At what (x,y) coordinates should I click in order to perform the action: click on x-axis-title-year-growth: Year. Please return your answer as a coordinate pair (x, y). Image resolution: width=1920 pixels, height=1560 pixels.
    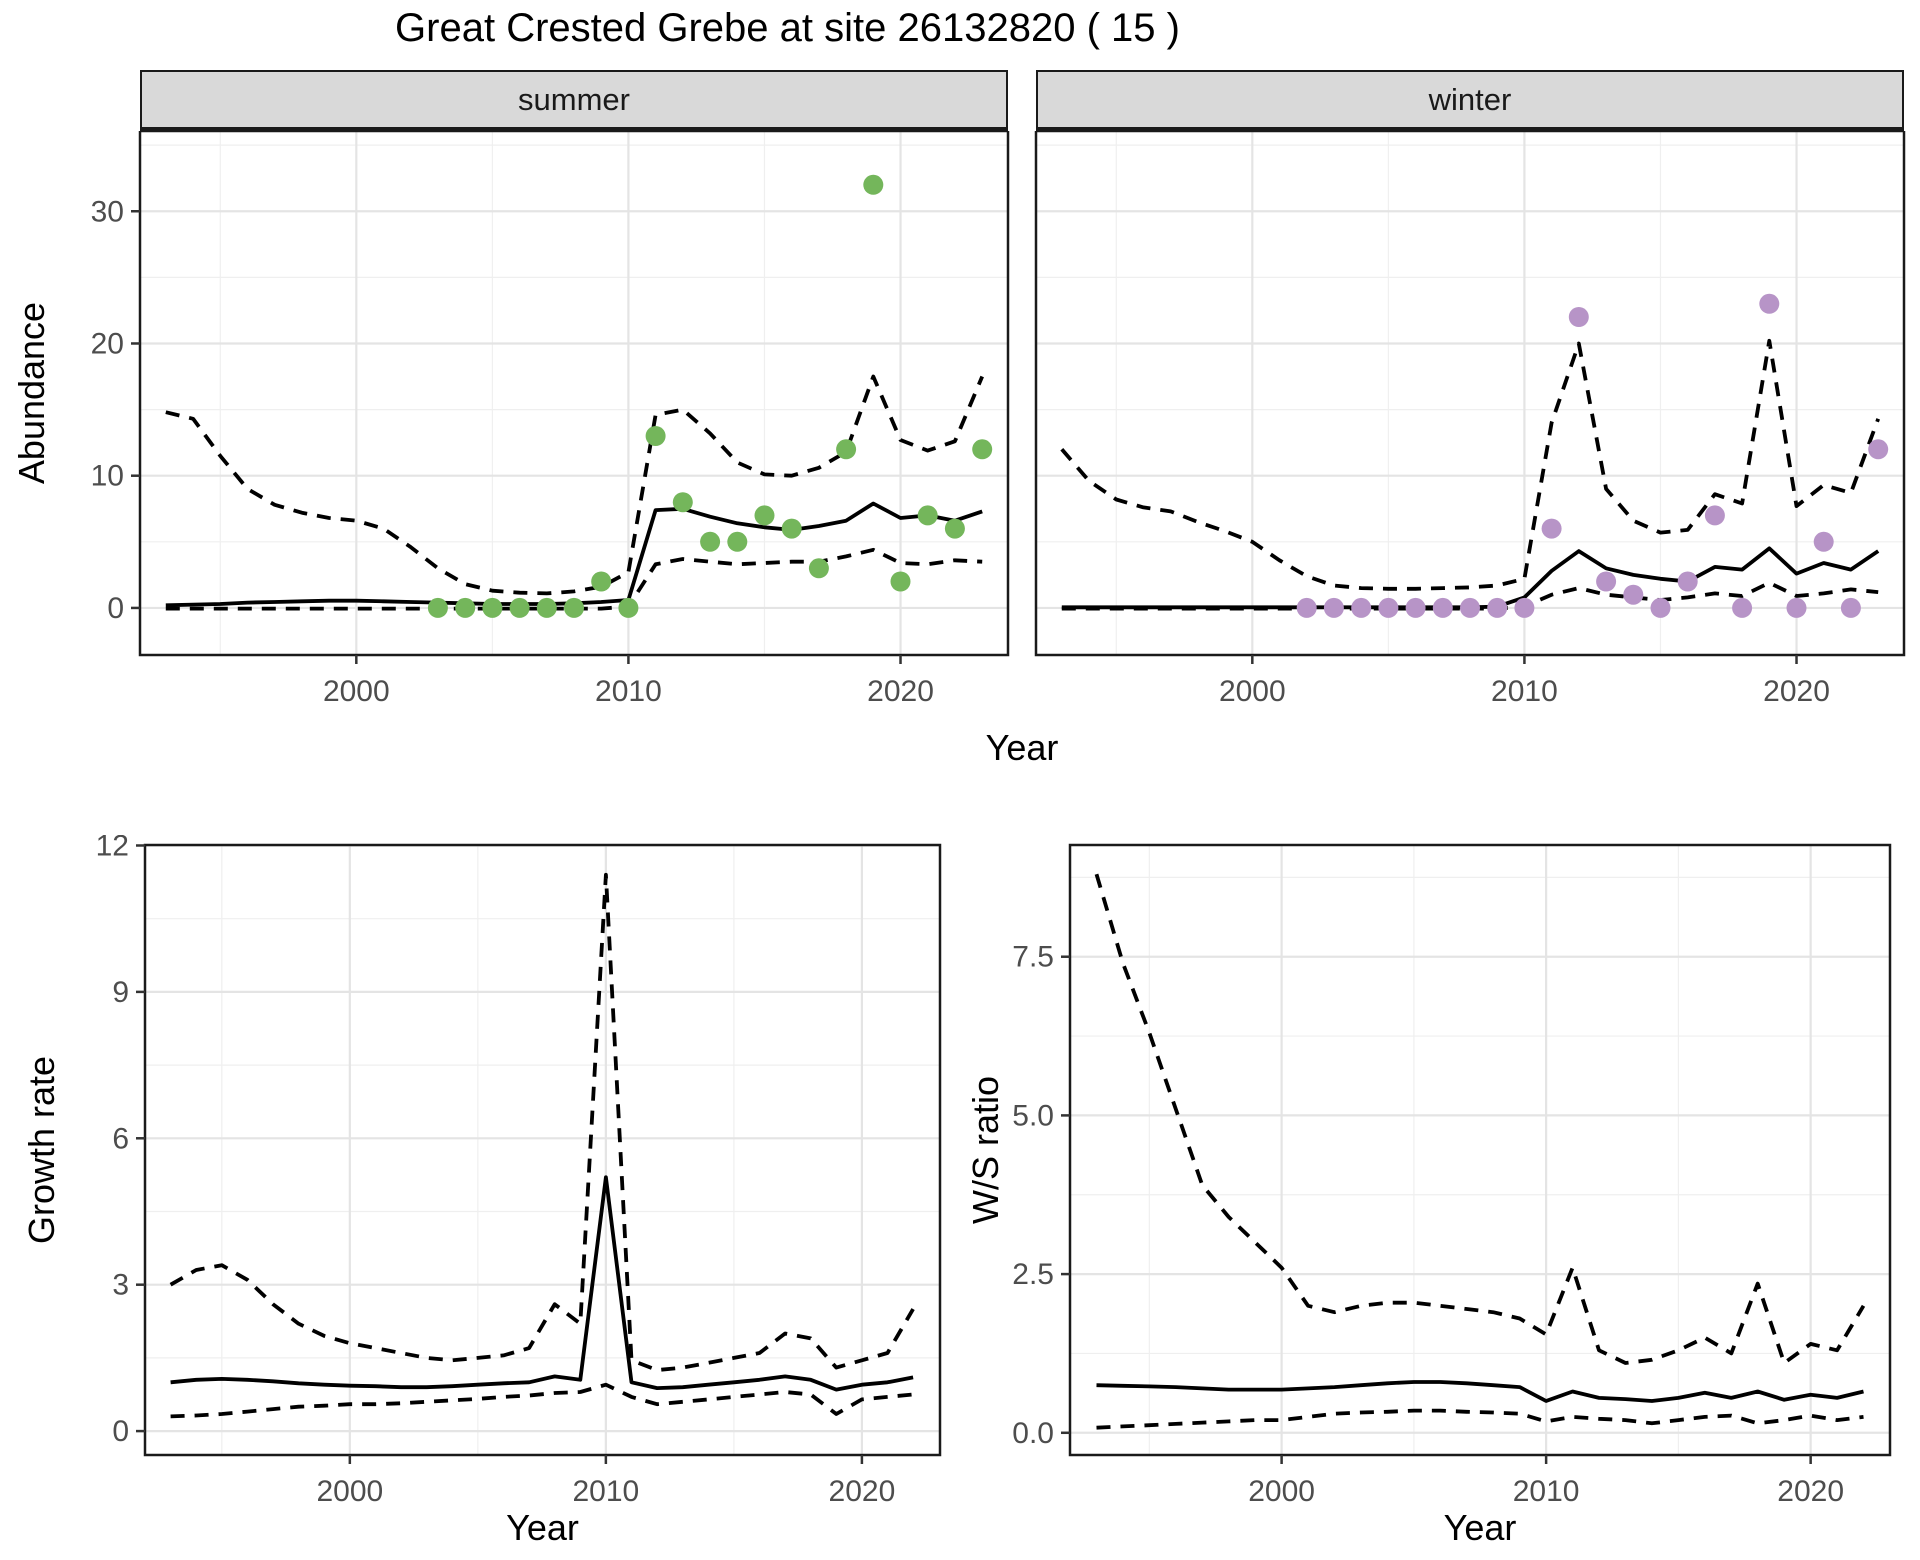
    Looking at the image, I should click on (542, 1527).